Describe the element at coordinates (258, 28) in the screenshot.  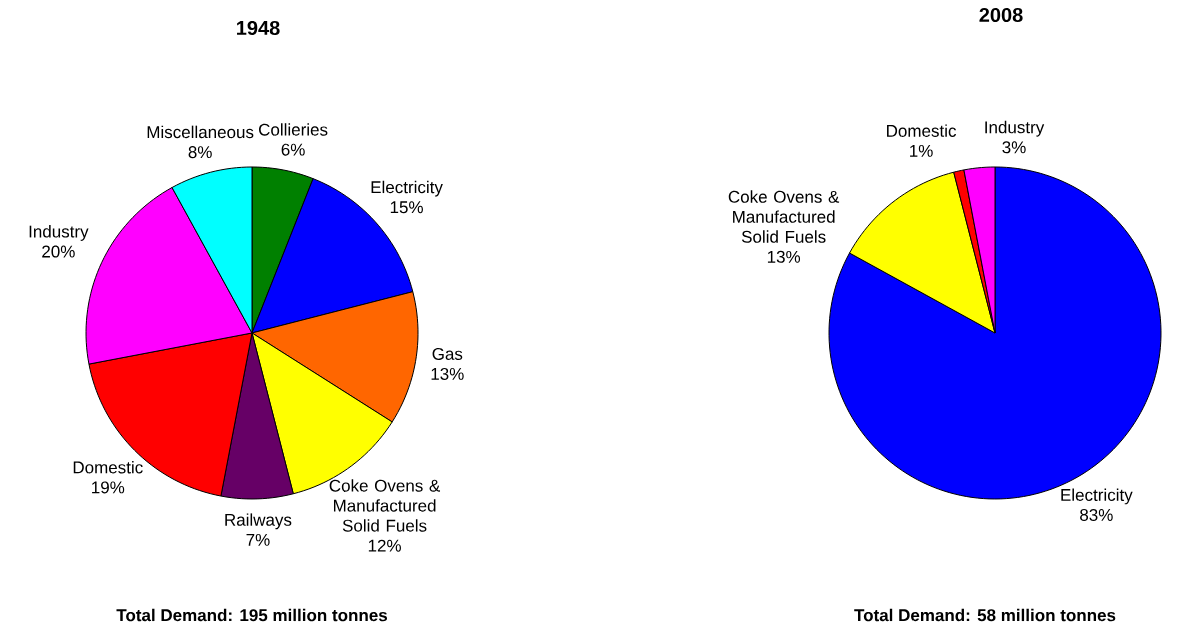
I see `chart-title: 1948` at that location.